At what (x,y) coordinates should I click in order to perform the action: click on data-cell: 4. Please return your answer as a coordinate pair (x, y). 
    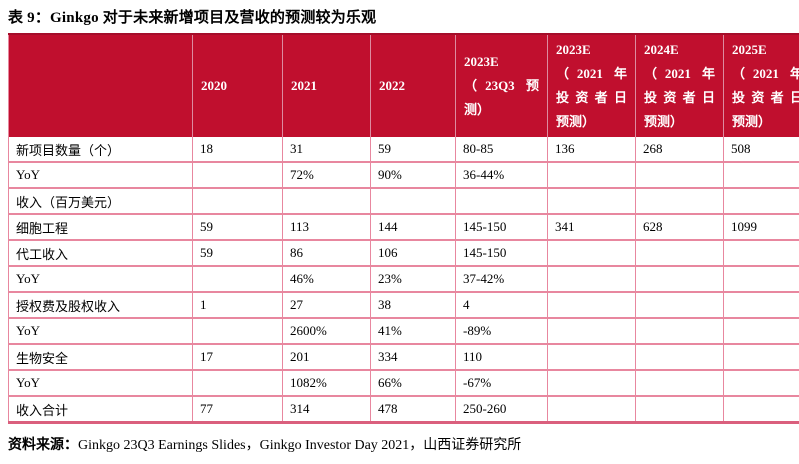
    Looking at the image, I should click on (501, 305).